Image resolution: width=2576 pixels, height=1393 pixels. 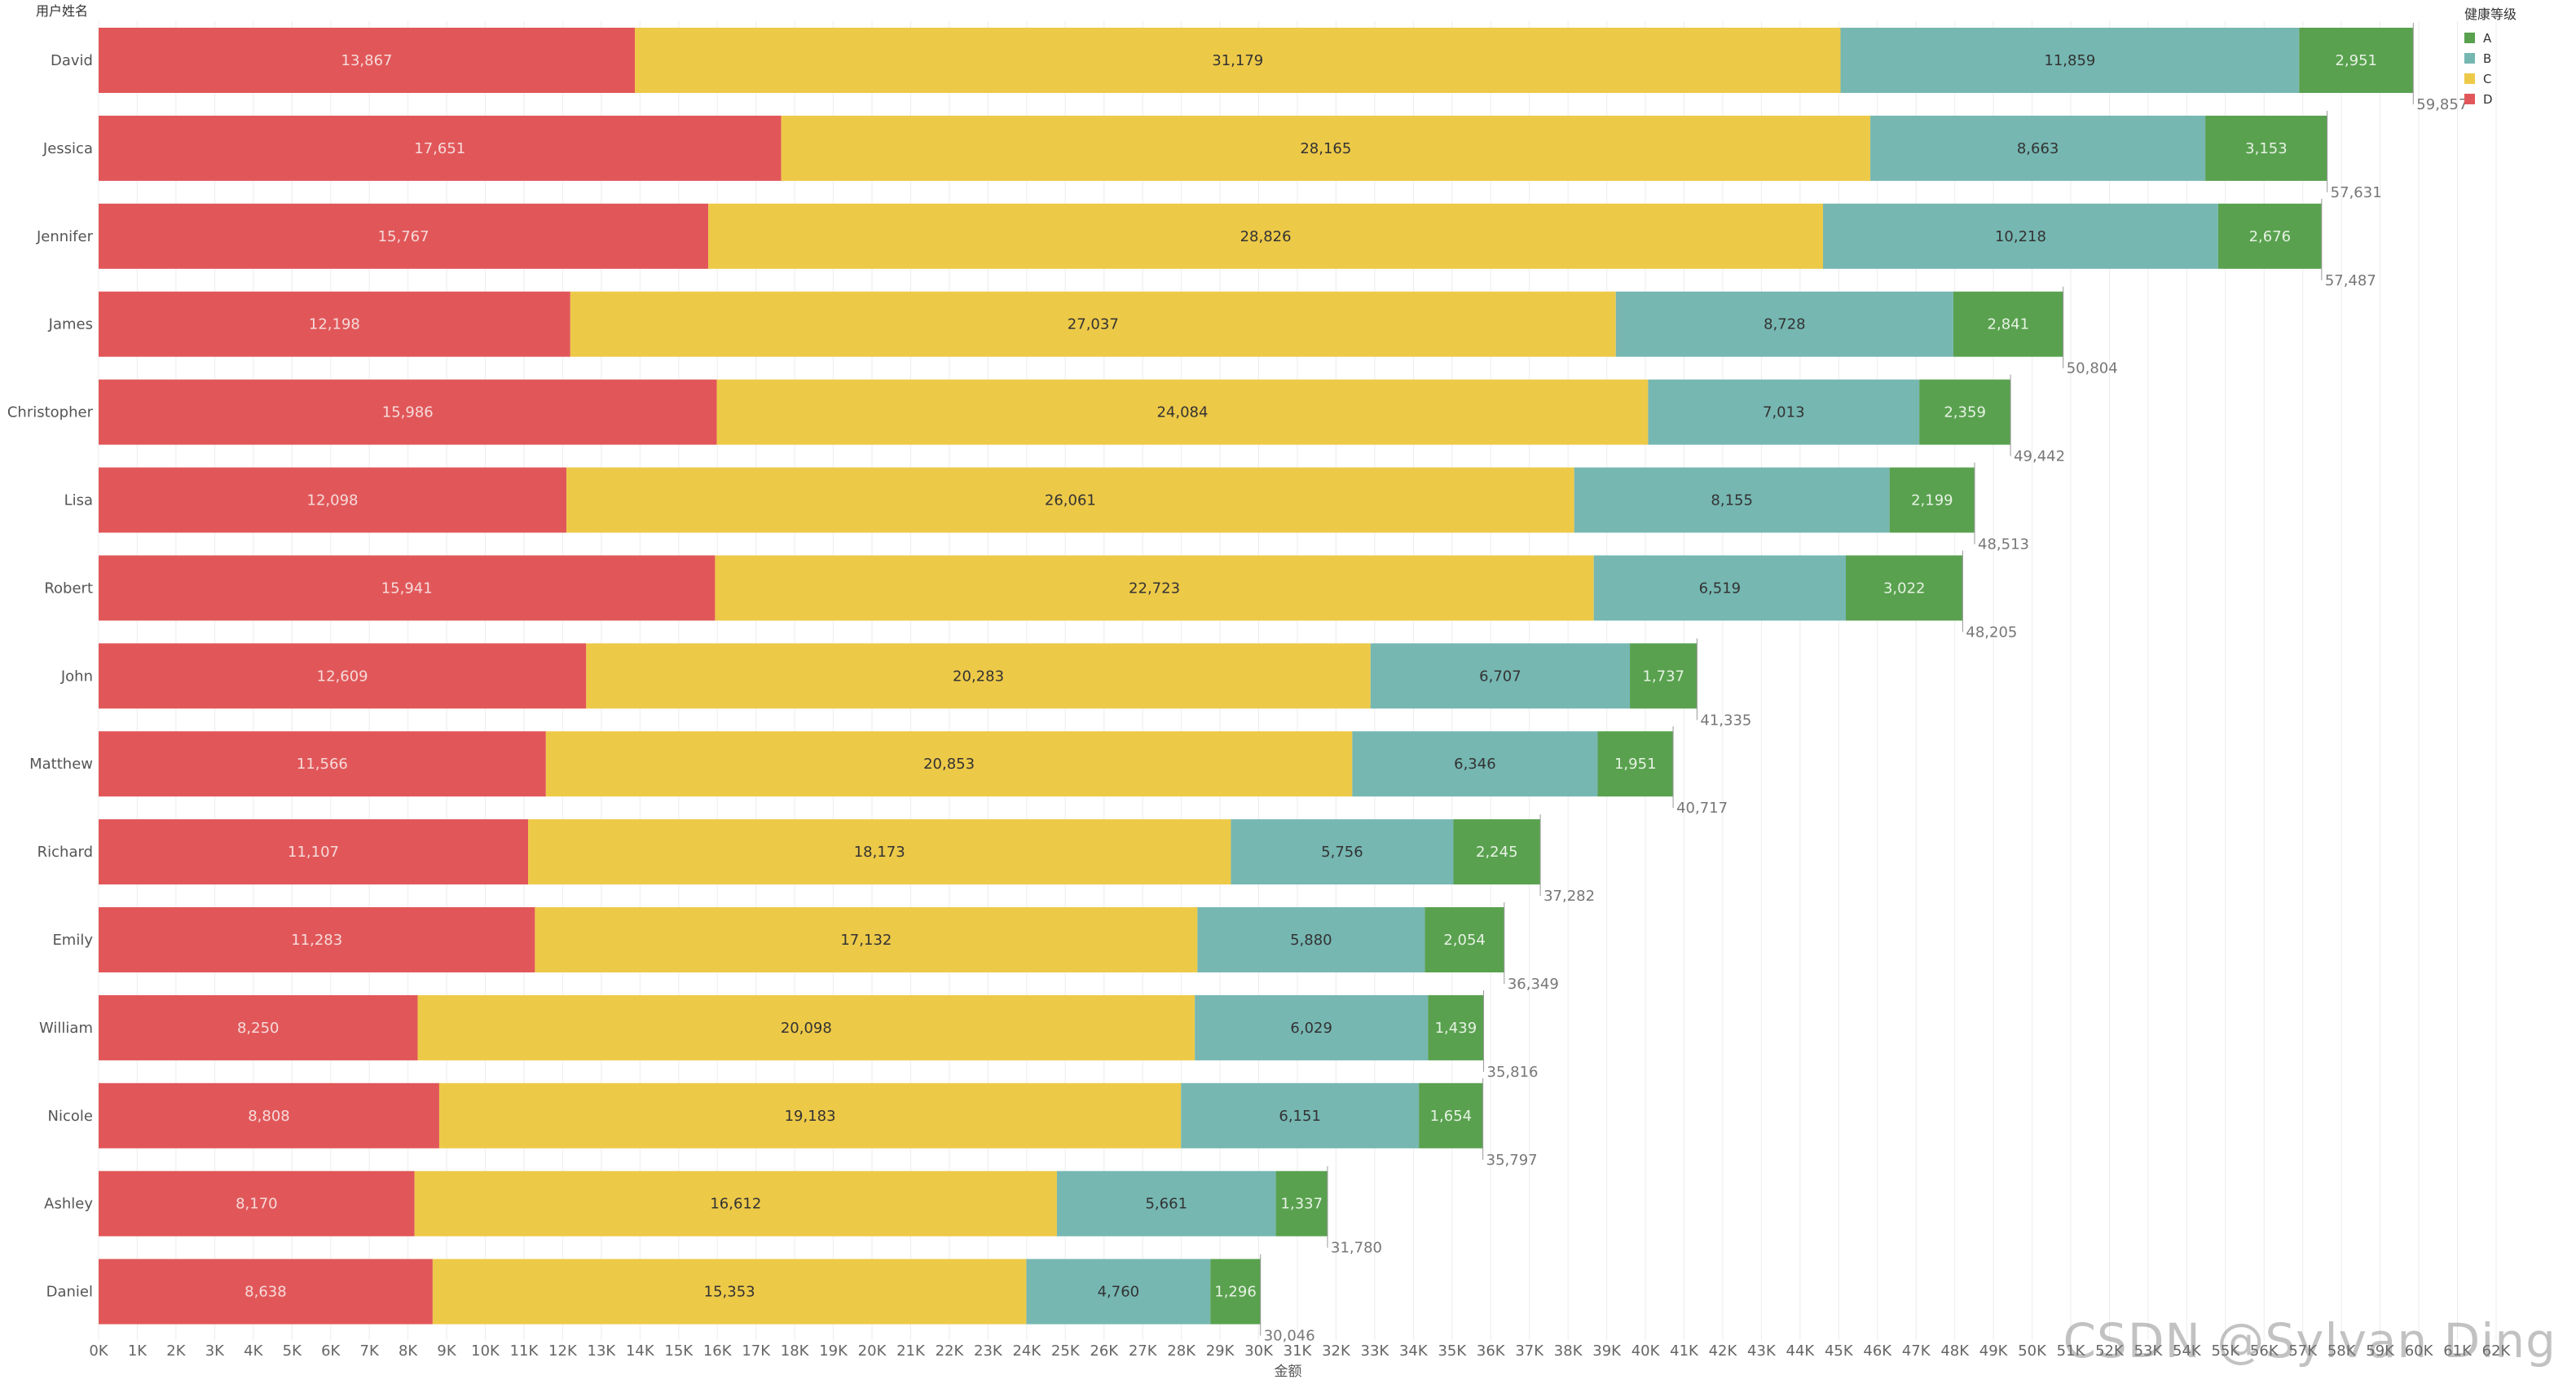 I want to click on x-tick-label: 44K, so click(x=1801, y=1351).